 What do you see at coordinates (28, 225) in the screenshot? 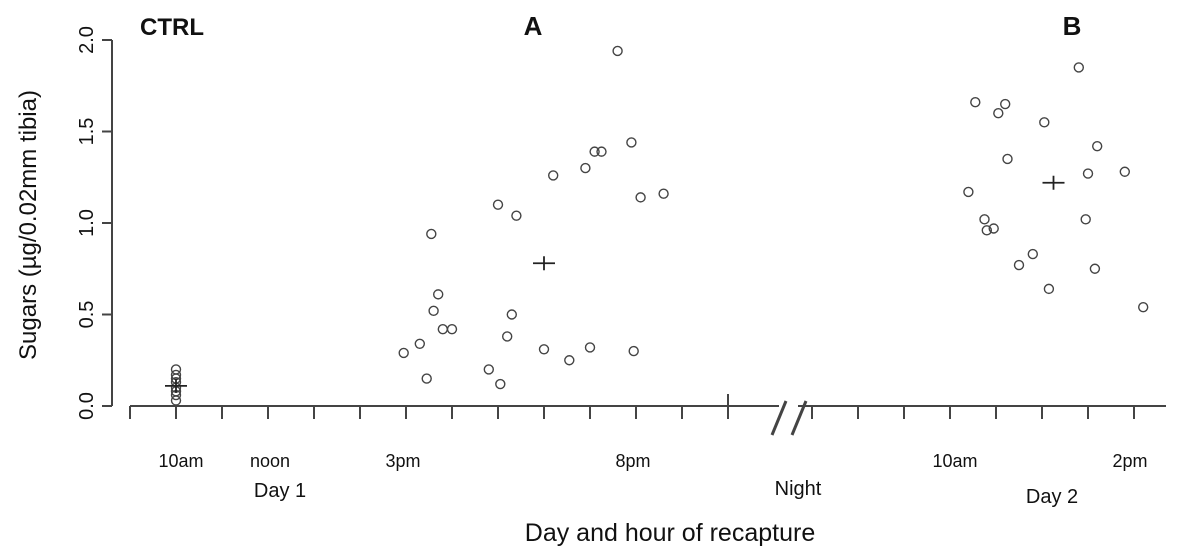
I see `y-axis-title: Sugars (µg/0.02mm tibia)` at bounding box center [28, 225].